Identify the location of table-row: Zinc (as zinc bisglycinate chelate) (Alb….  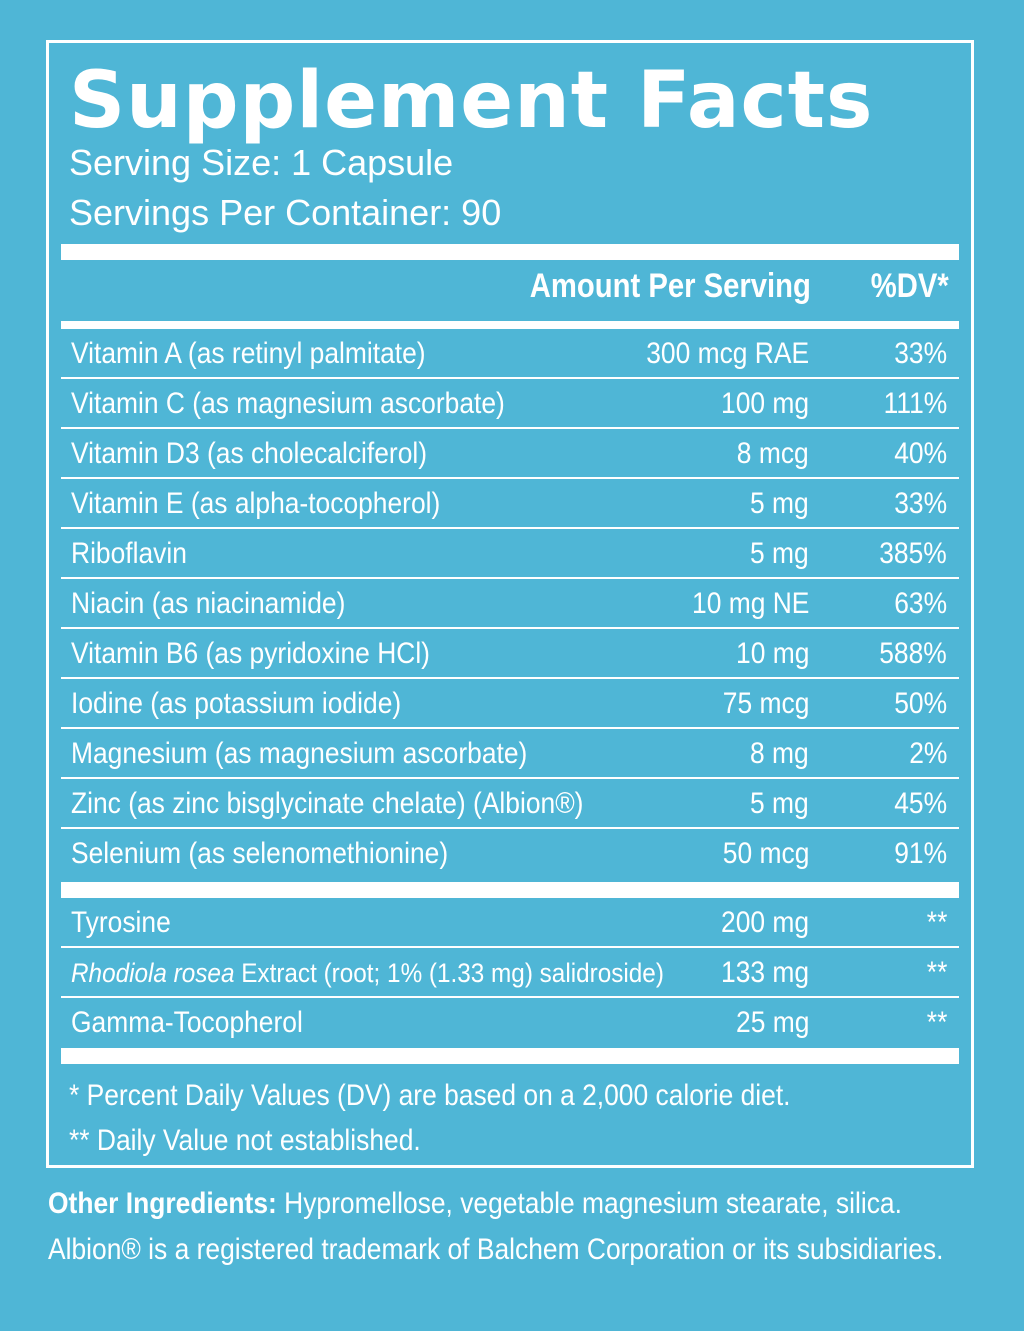
(510, 804).